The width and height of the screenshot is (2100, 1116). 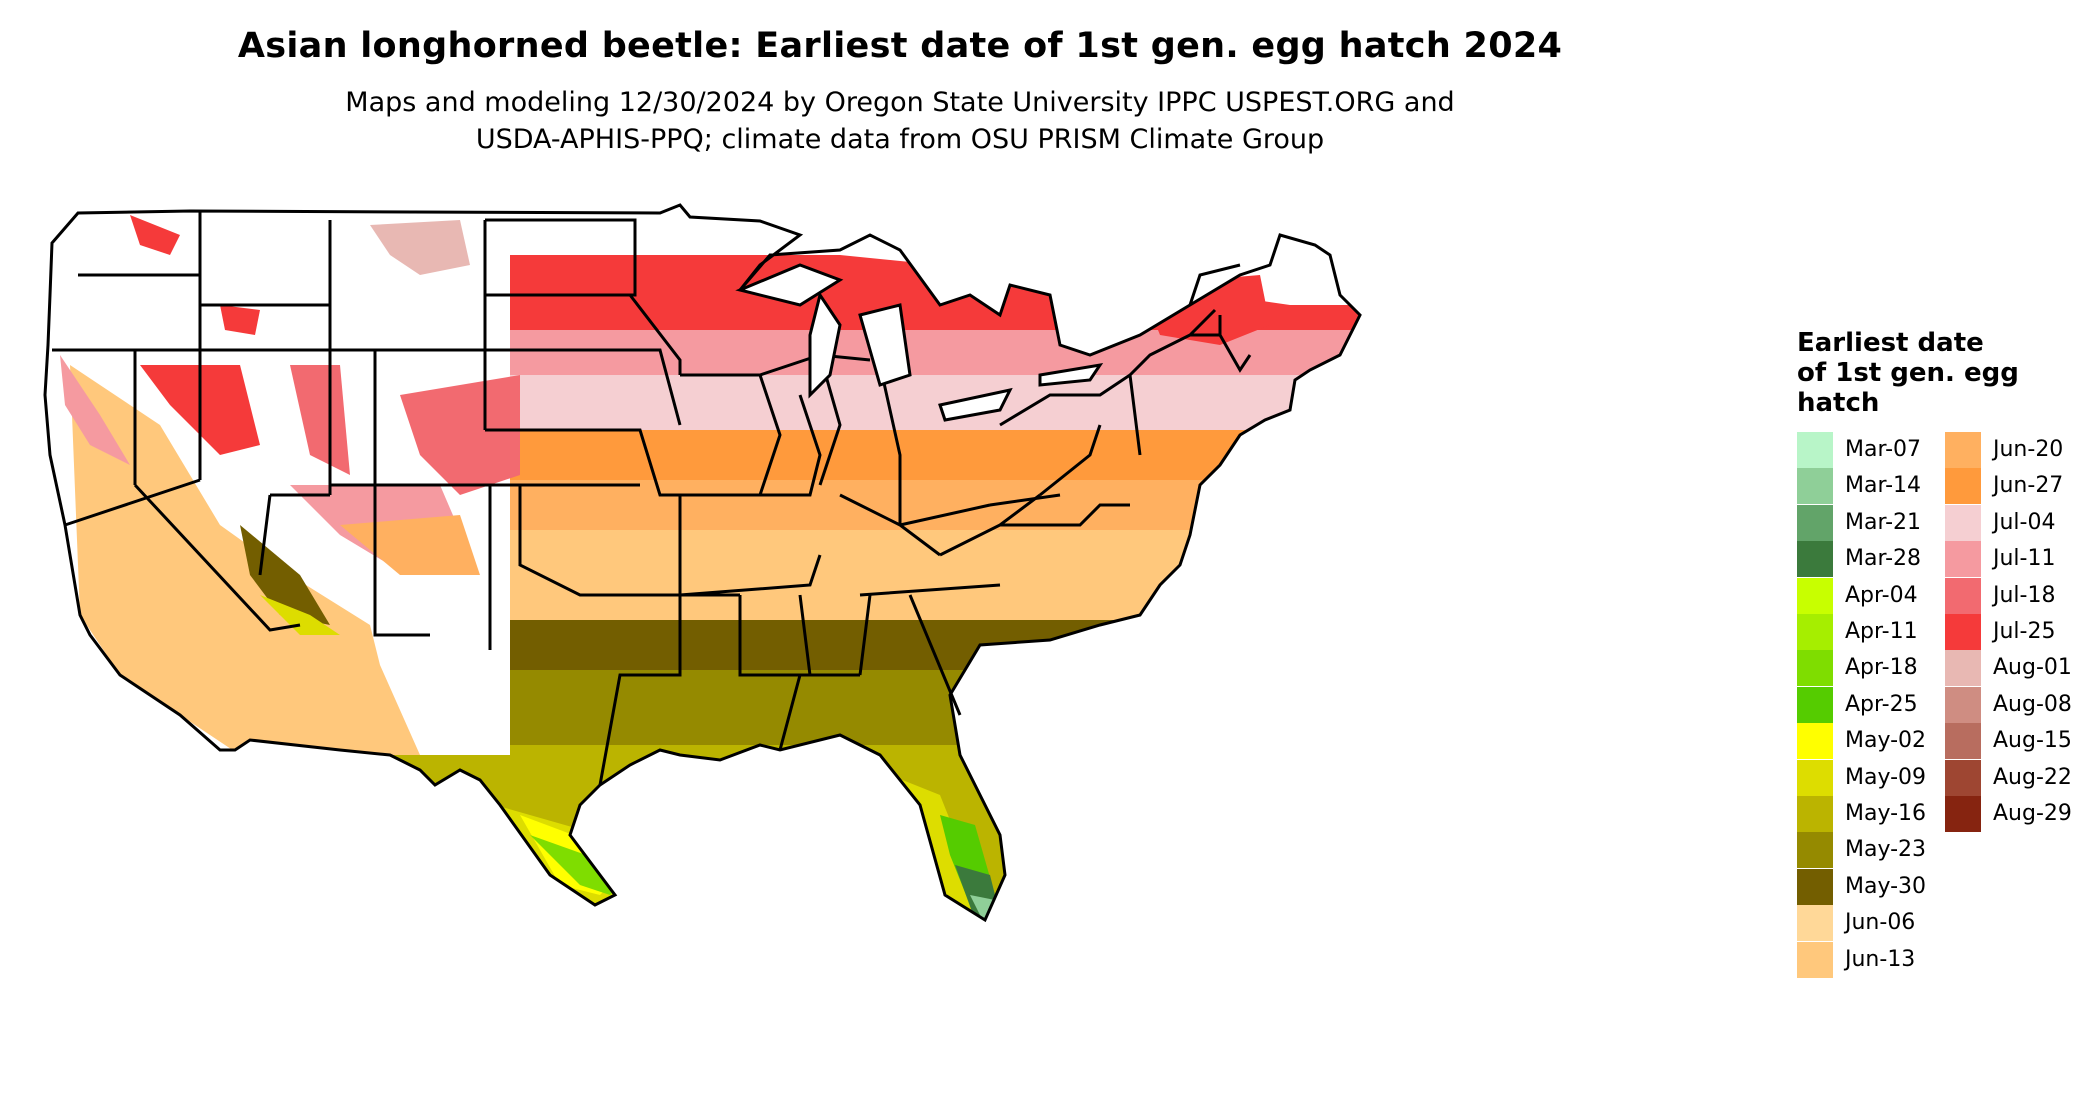 What do you see at coordinates (2024, 595) in the screenshot?
I see `legend-label: Jul-18` at bounding box center [2024, 595].